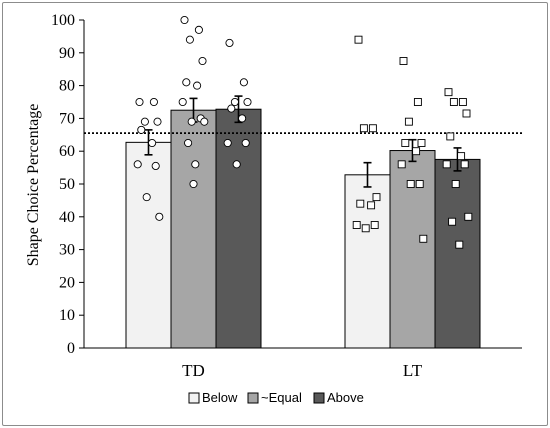 The width and height of the screenshot is (550, 428). What do you see at coordinates (67, 282) in the screenshot?
I see `y-tick-label: 20` at bounding box center [67, 282].